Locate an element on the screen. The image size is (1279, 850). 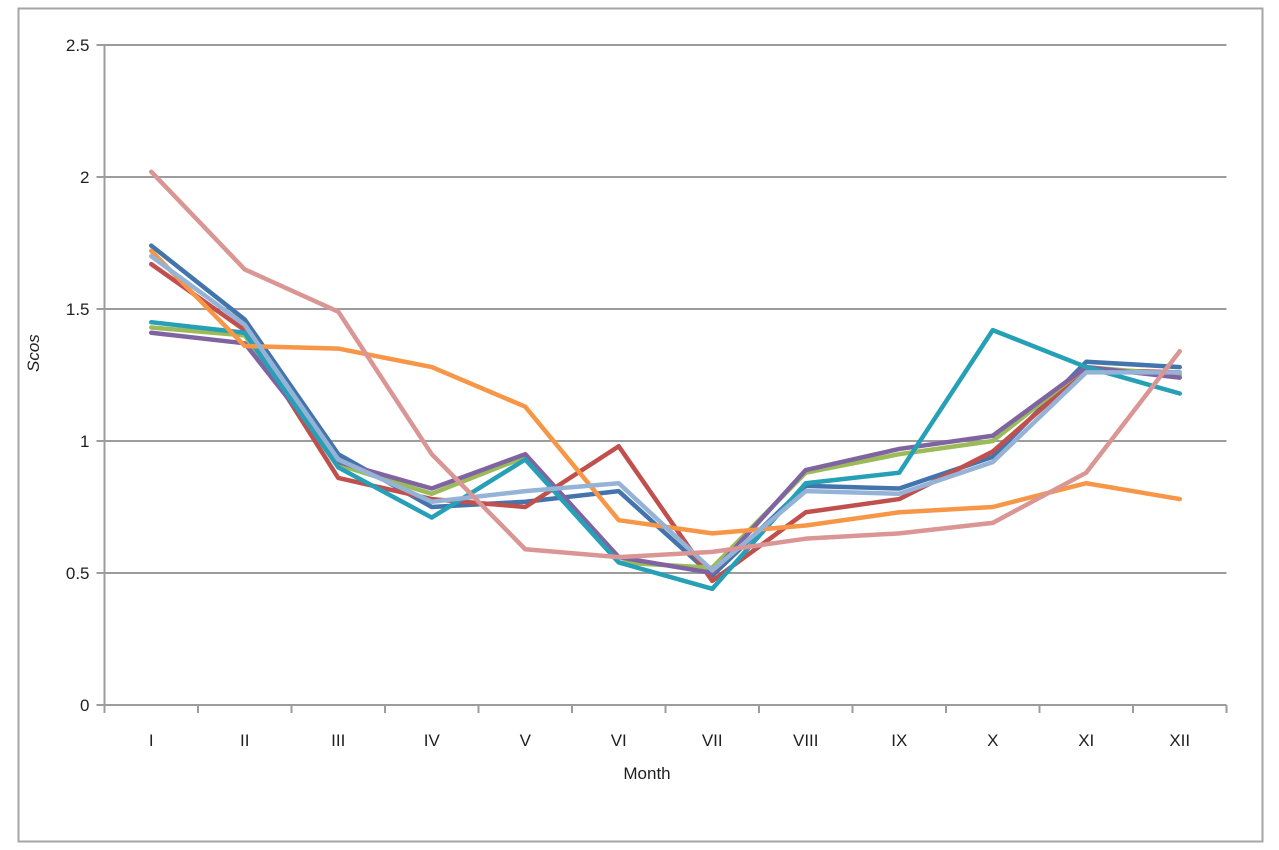
x-tick-label: IX is located at coordinates (899, 740).